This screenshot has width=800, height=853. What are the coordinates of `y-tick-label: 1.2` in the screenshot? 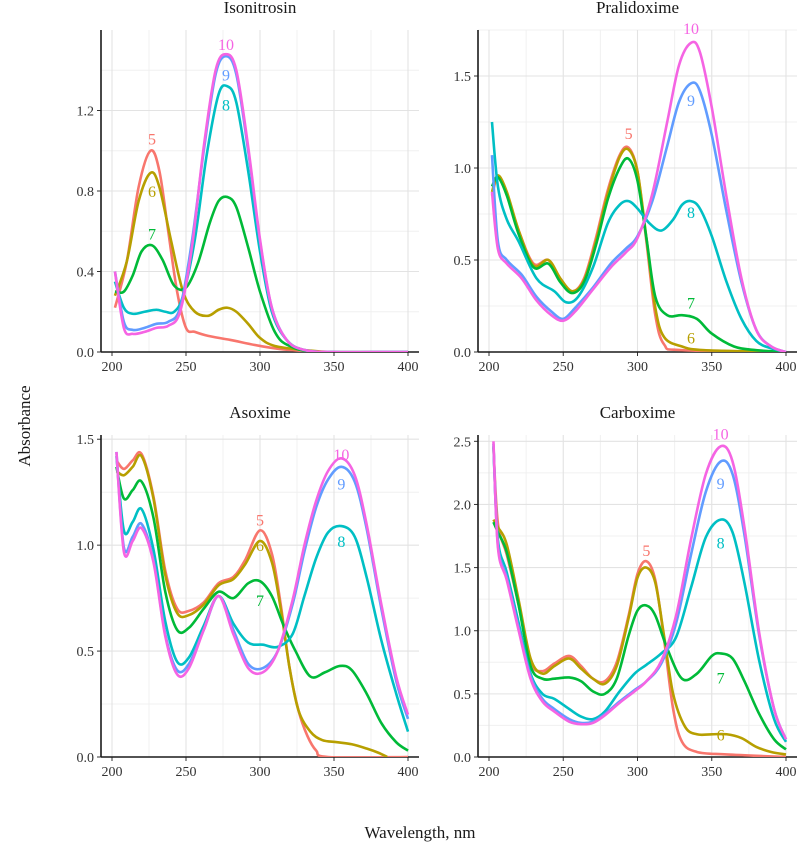 It's located at (86, 112).